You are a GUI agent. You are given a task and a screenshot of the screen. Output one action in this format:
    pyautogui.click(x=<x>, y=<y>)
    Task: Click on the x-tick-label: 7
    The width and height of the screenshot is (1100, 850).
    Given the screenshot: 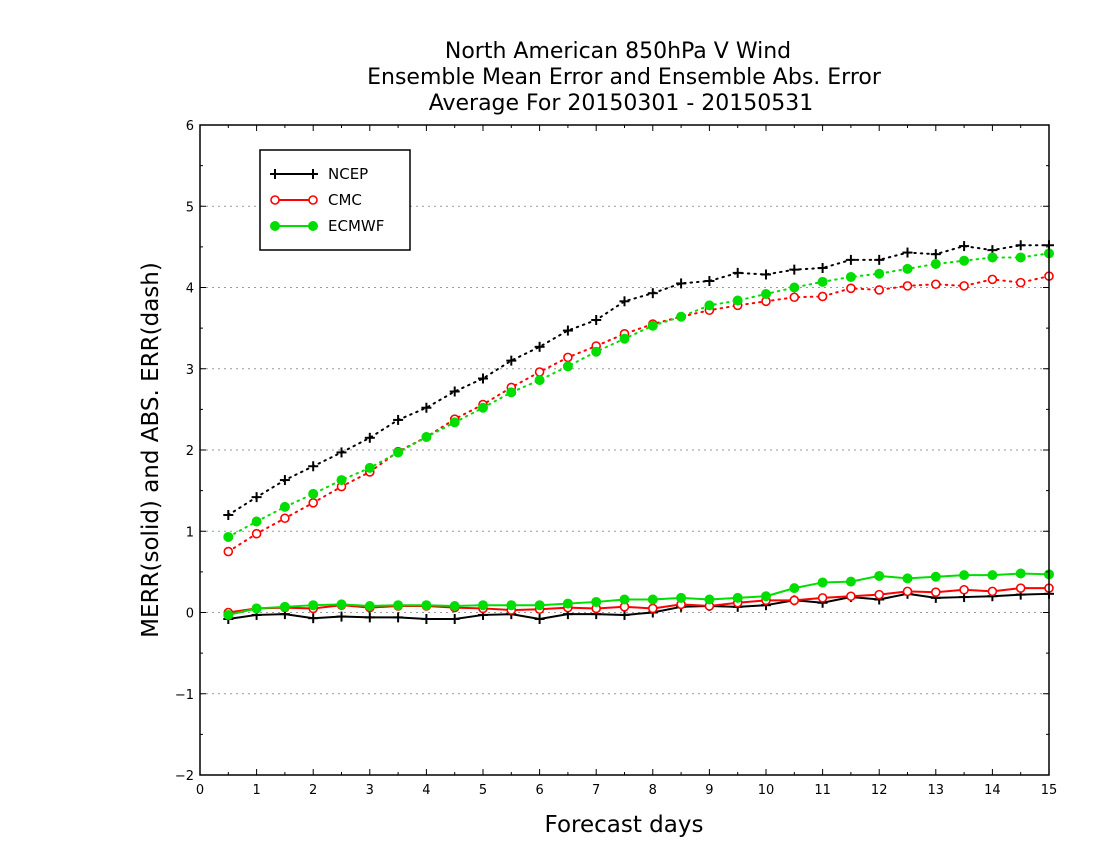 What is the action you would take?
    pyautogui.click(x=596, y=790)
    